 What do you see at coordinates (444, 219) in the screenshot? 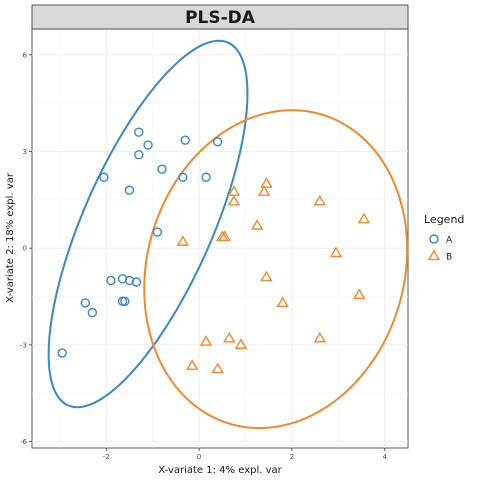
I see `legend-title: Legend` at bounding box center [444, 219].